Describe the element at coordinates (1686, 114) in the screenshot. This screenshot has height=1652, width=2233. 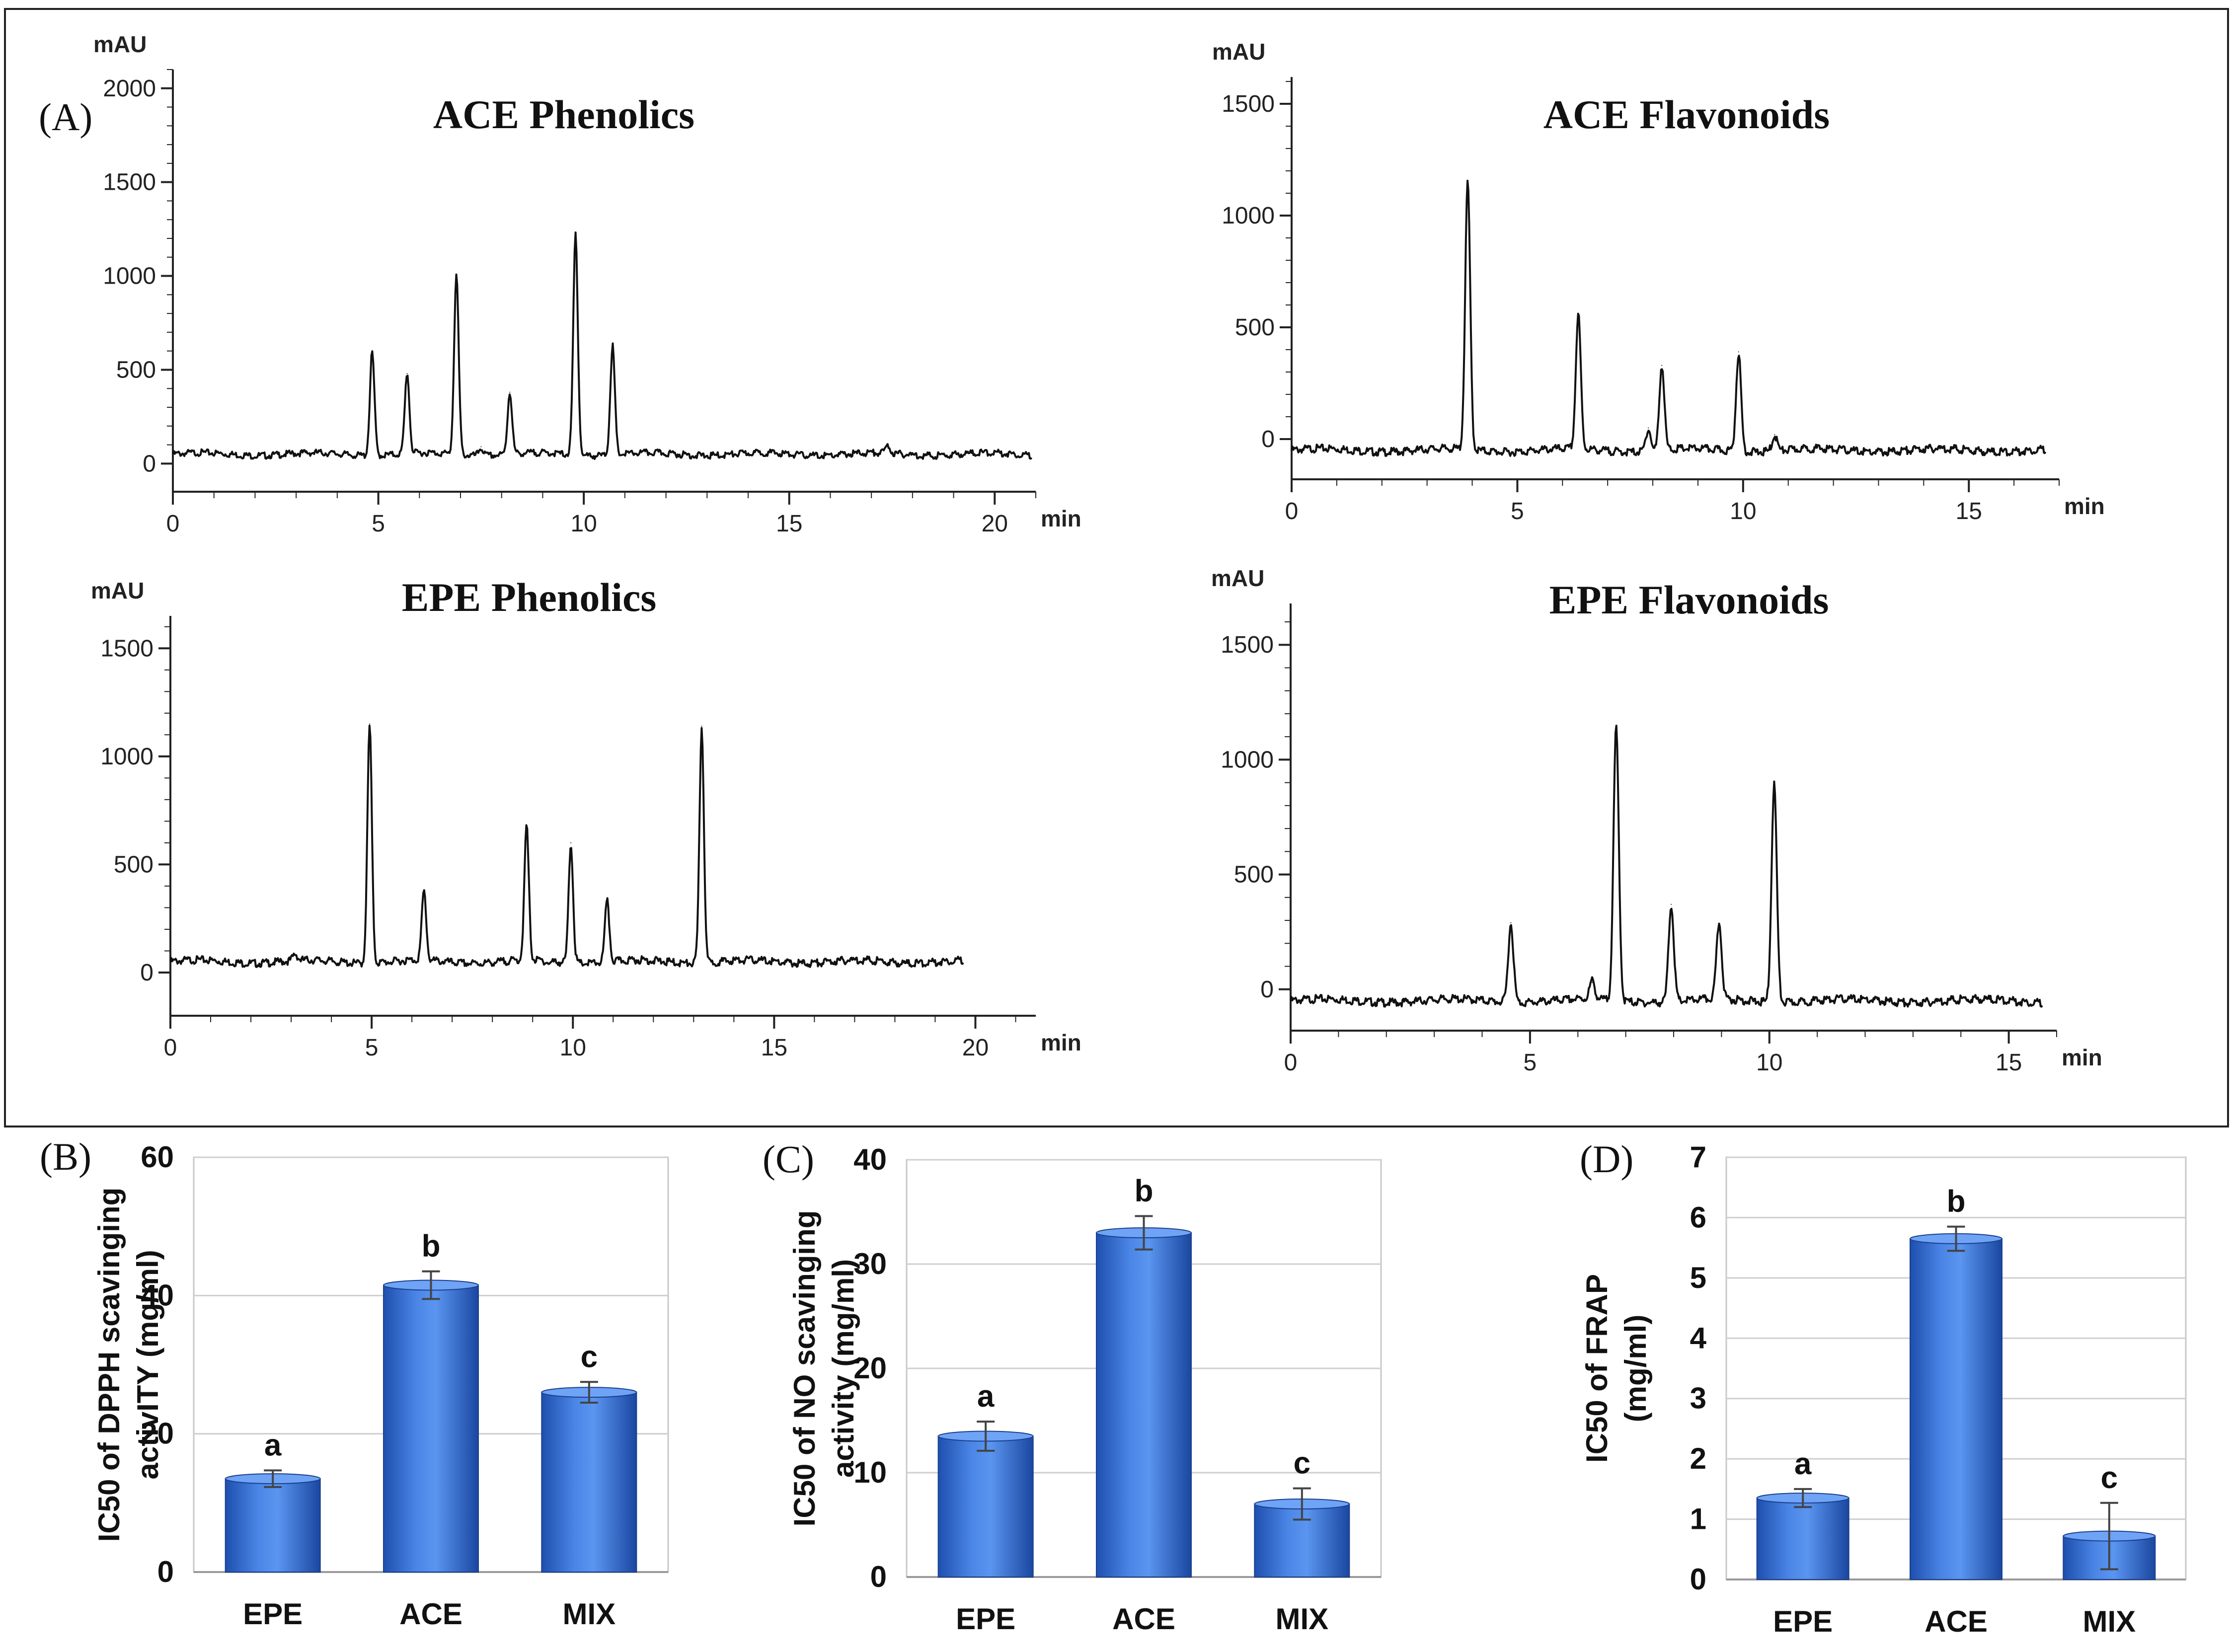
I see `chart-title: ACE Flavonoids` at that location.